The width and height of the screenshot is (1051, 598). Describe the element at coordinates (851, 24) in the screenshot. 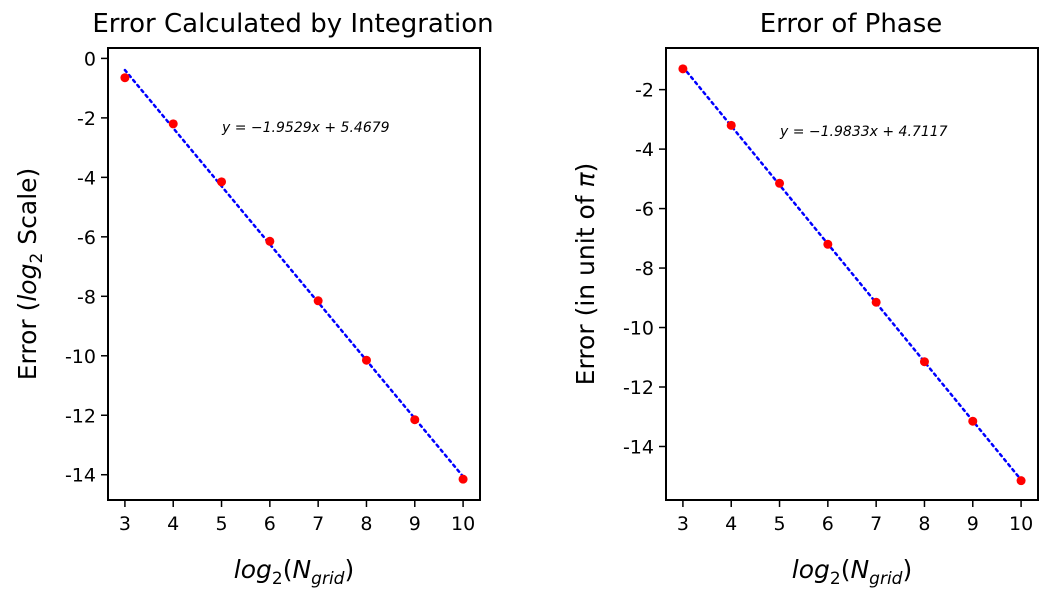

I see `chart-title: Error of Phase` at that location.